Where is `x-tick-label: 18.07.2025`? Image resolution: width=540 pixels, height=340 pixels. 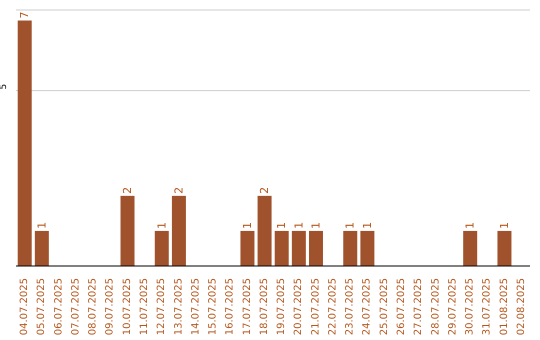 x-tick-label: 18.07.2025 is located at coordinates (264, 307).